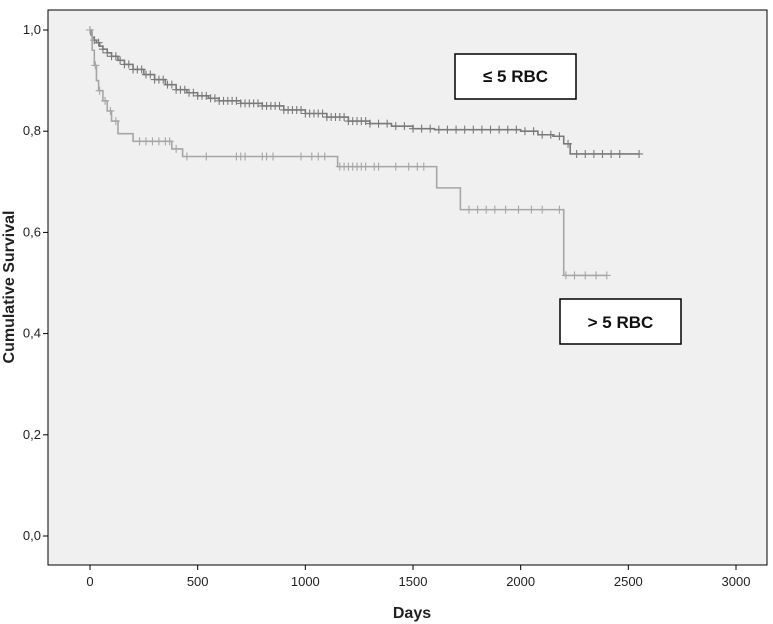 This screenshot has height=624, width=773. Describe the element at coordinates (32, 29) in the screenshot. I see `y-tick-label: 1,0` at that location.